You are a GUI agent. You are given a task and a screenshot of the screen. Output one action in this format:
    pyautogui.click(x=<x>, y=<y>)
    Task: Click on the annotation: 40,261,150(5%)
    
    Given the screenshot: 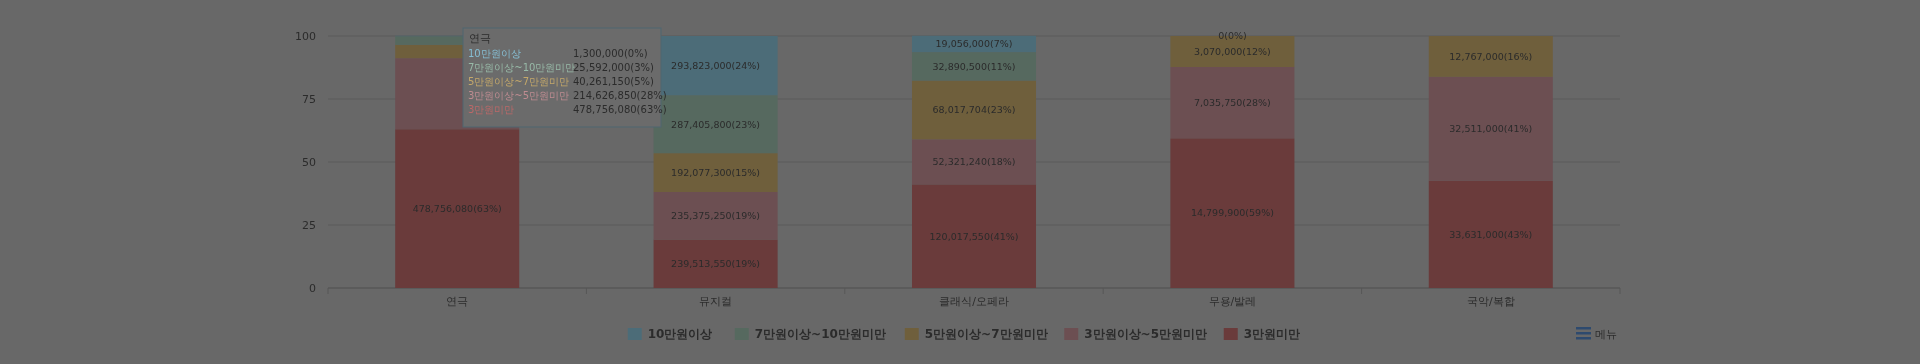 What is the action you would take?
    pyautogui.click(x=614, y=81)
    